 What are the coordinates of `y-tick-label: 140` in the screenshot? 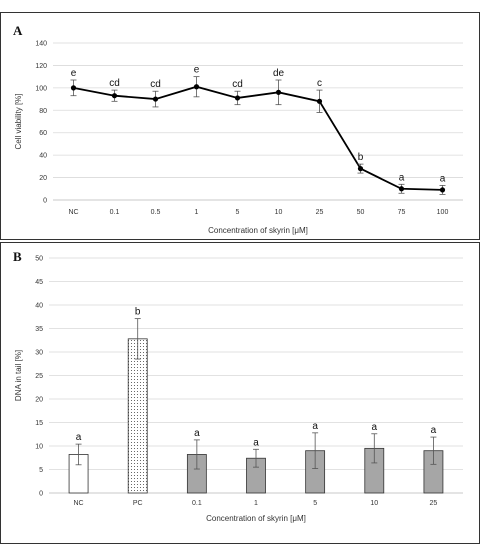 It's located at (41, 44).